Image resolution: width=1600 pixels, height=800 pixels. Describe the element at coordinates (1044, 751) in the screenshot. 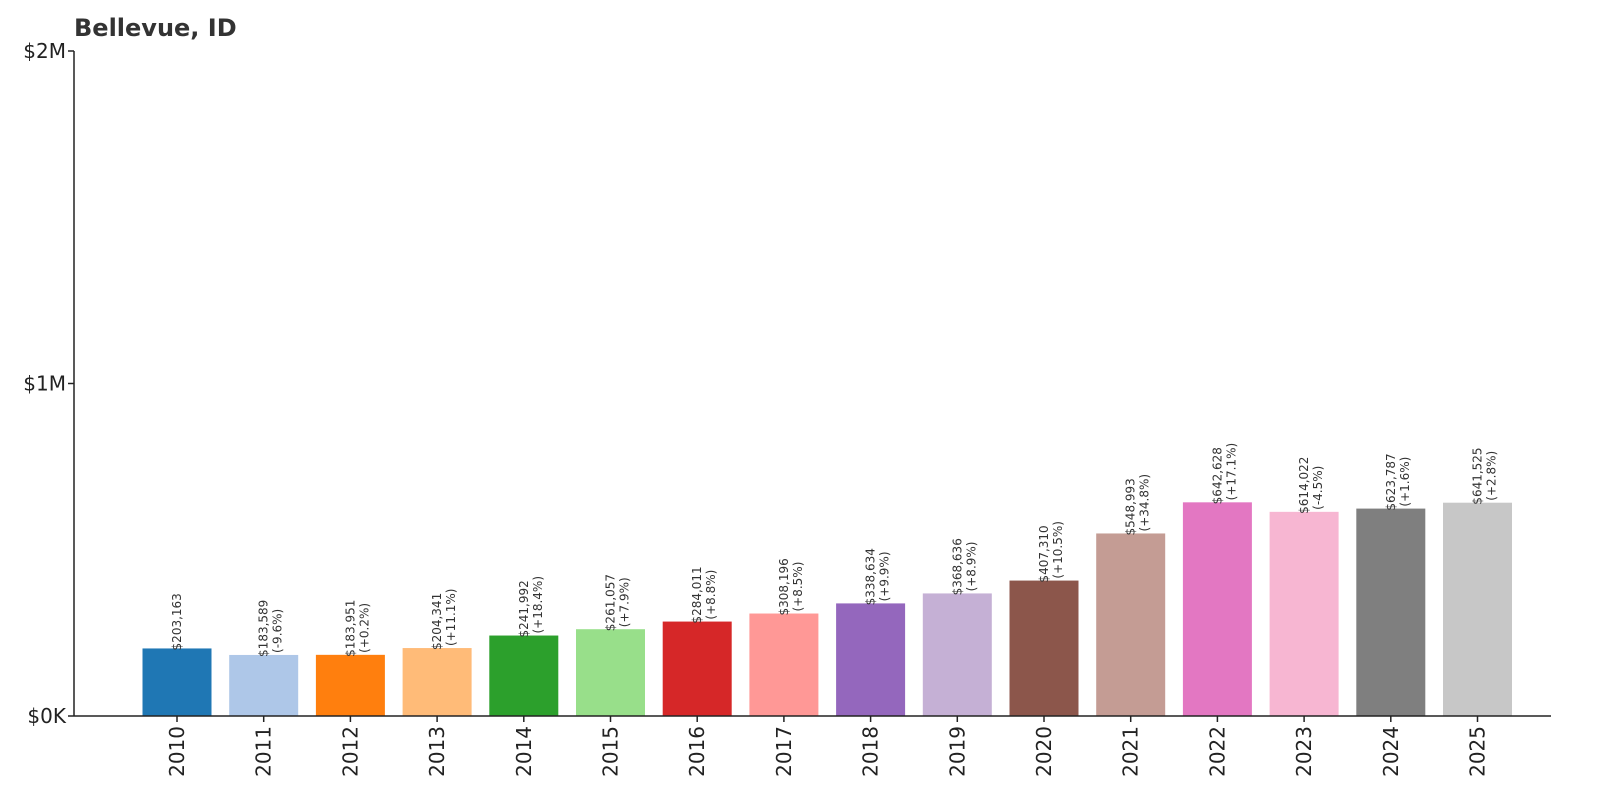

I see `x-tick-label: 2020` at that location.